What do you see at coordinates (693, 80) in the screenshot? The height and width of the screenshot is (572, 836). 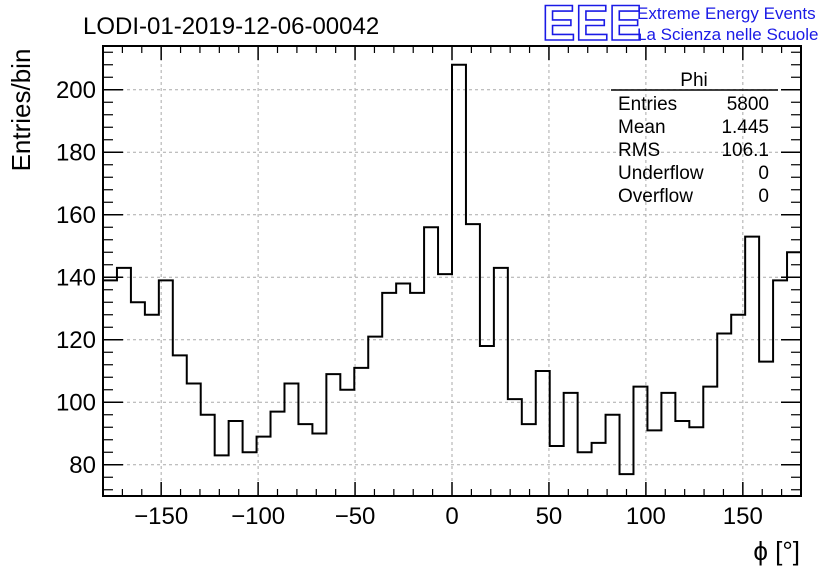 I see `stats-title: Phi` at bounding box center [693, 80].